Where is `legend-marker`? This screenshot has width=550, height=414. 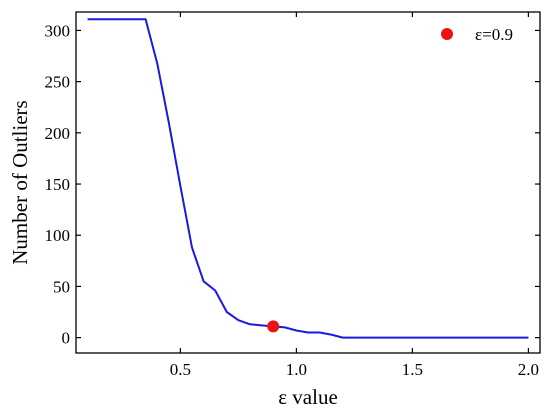 legend-marker is located at coordinates (447, 34).